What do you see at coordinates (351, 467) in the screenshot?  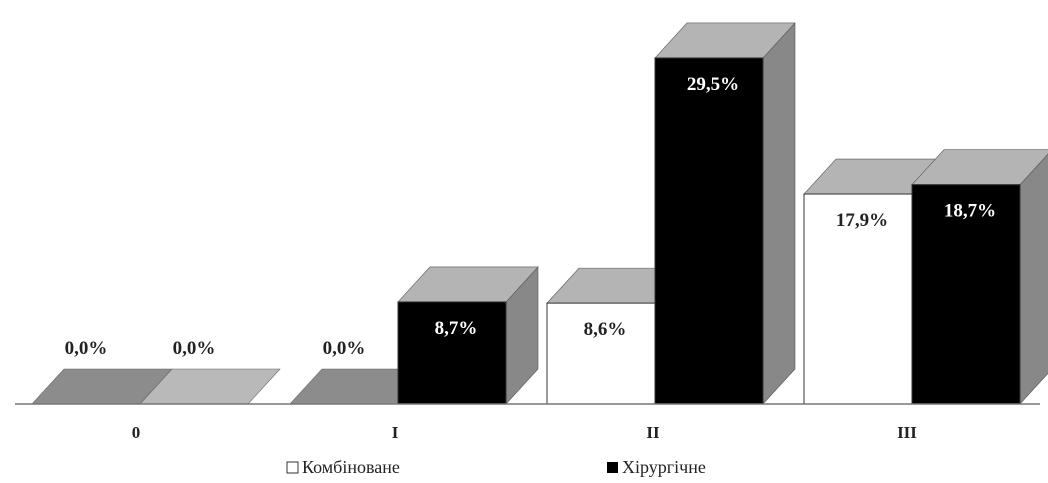 I see `legend-label-series-1: Комбіноване` at bounding box center [351, 467].